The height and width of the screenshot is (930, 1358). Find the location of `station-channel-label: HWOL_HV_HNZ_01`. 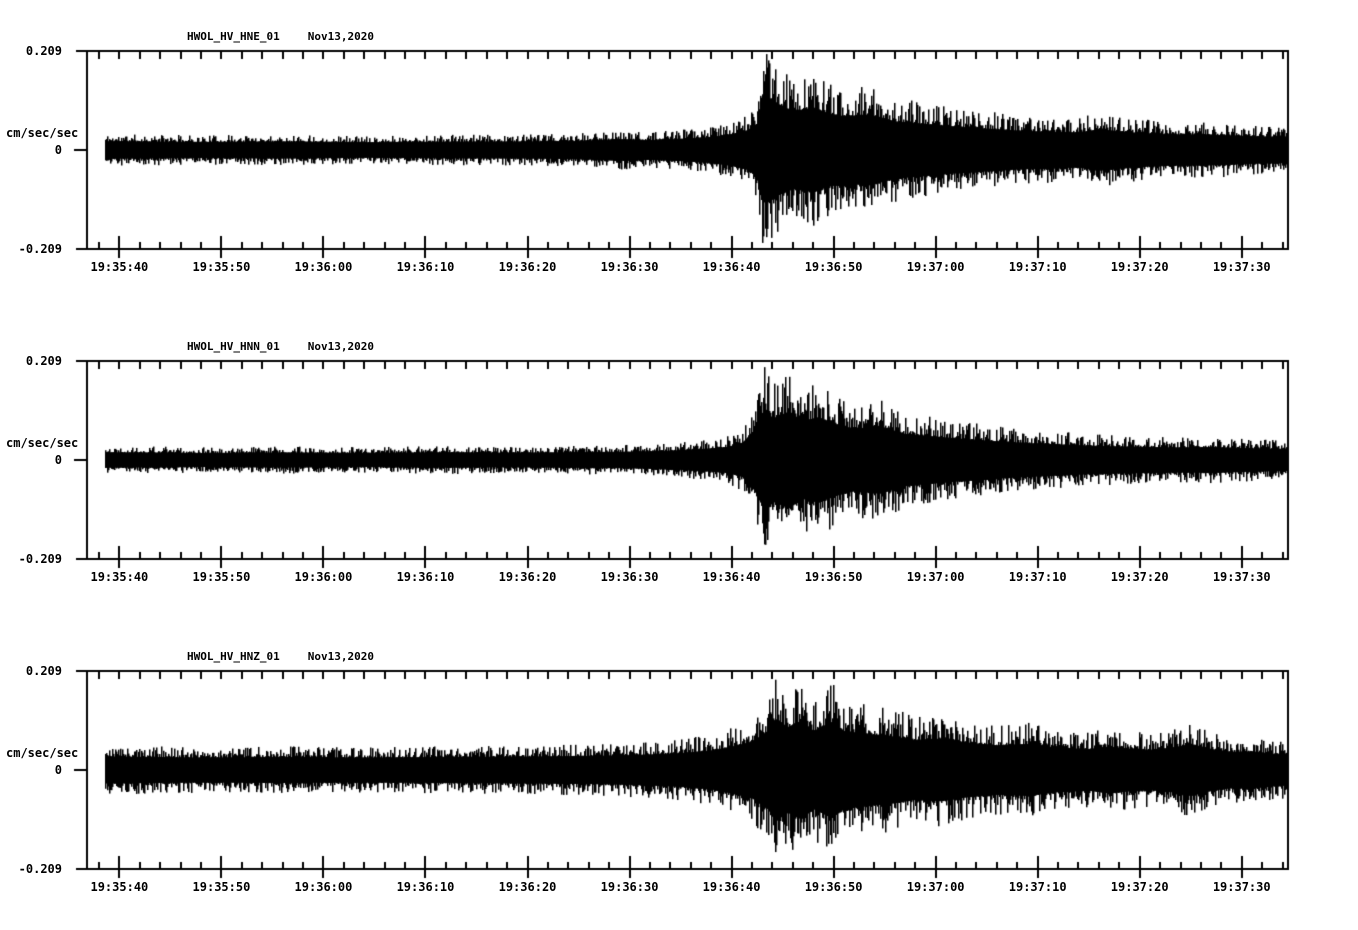

station-channel-label: HWOL_HV_HNZ_01 is located at coordinates (233, 656).